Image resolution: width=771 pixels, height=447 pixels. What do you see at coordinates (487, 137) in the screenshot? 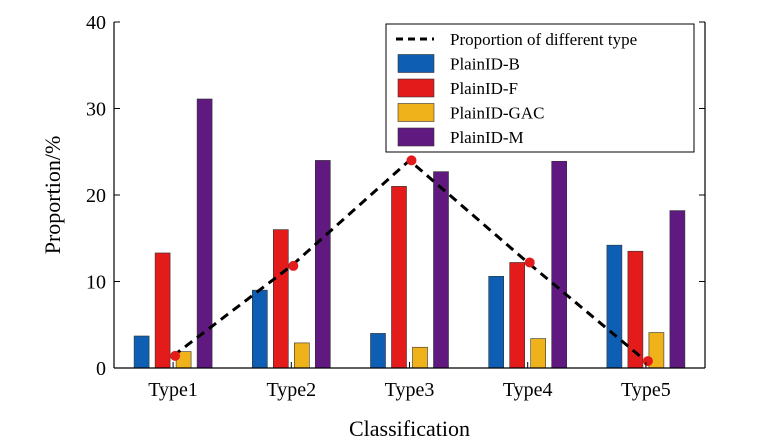
I see `legend-label: PlainID-M` at bounding box center [487, 137].